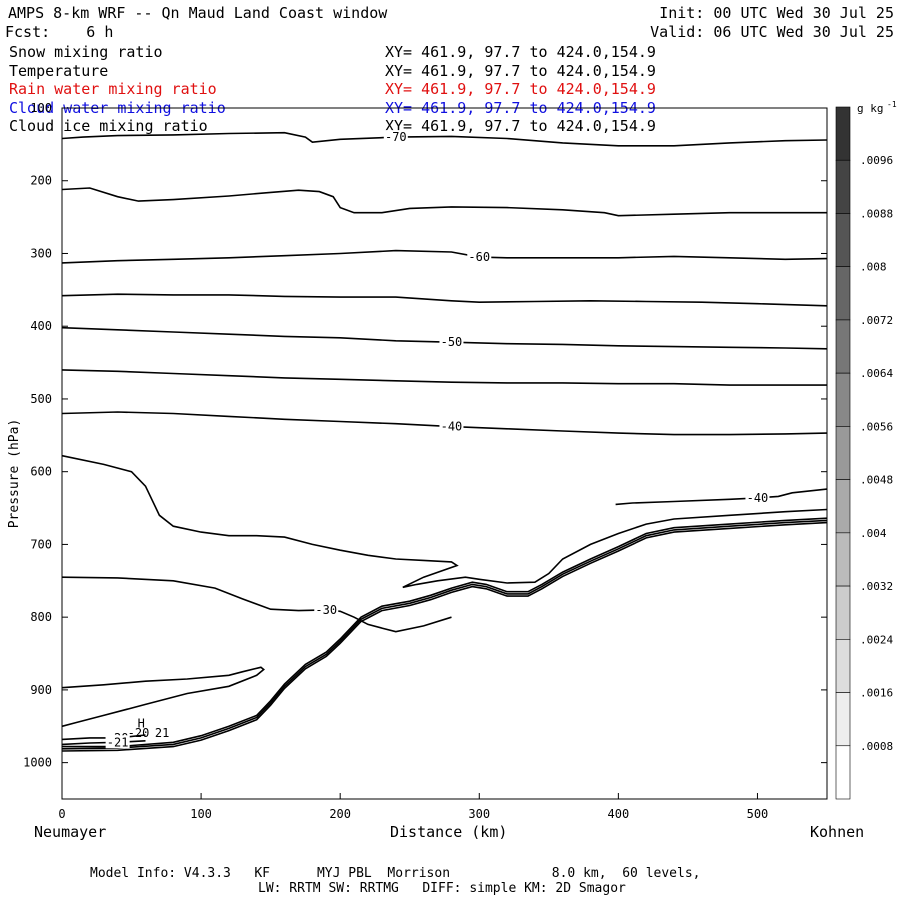 The image size is (900, 900). What do you see at coordinates (41, 399) in the screenshot?
I see `y-tick-label: 500` at bounding box center [41, 399].